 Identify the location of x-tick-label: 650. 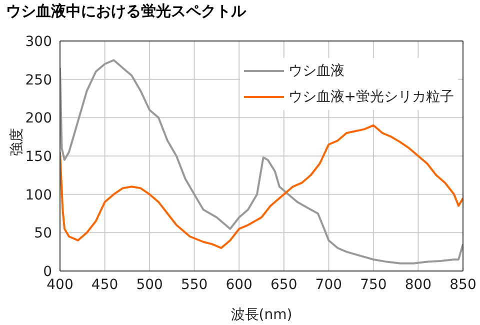
(284, 284).